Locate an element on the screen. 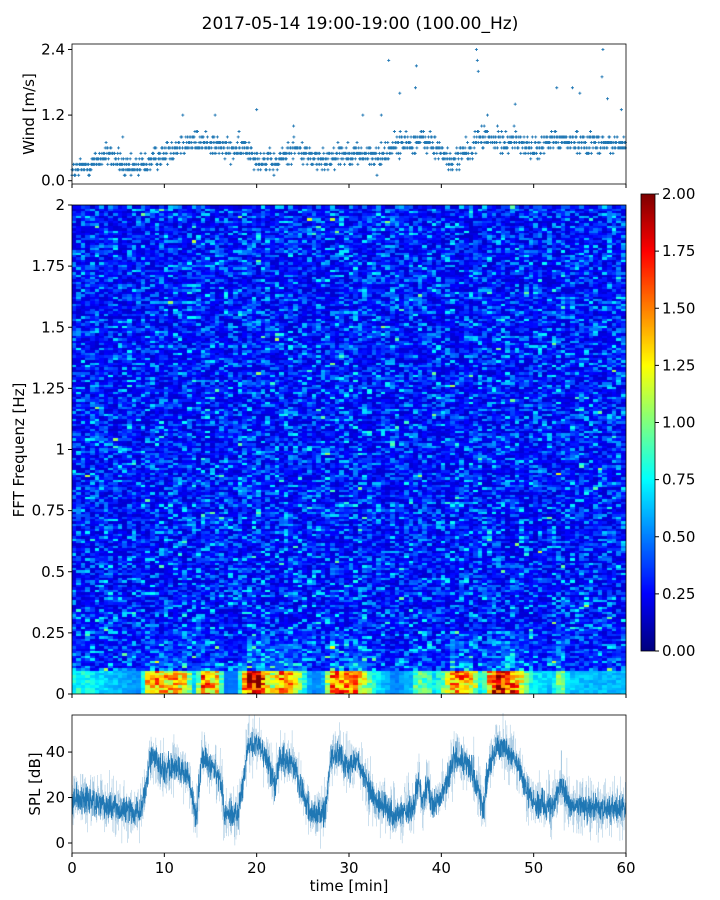 Image resolution: width=720 pixels, height=900 pixels. colorbar: 0.00 0.25 0.50 0.75 1.00 1.25 1.50 1.75 2.00 is located at coordinates (667, 422).